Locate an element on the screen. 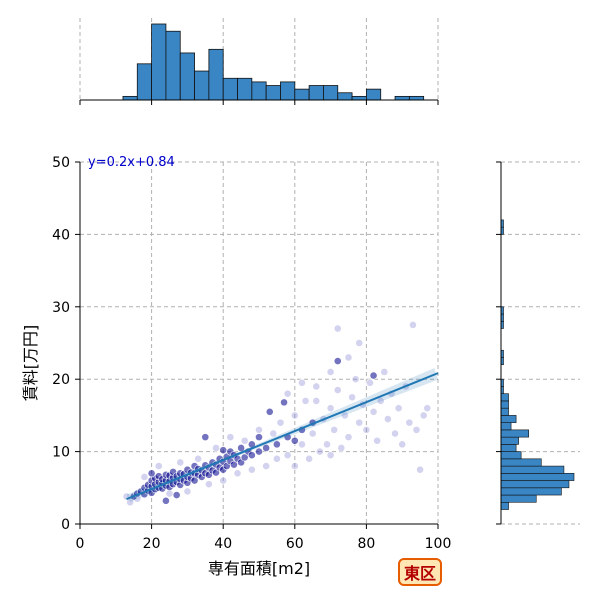 The height and width of the screenshot is (604, 600). district-badge: 東区 is located at coordinates (420, 572).